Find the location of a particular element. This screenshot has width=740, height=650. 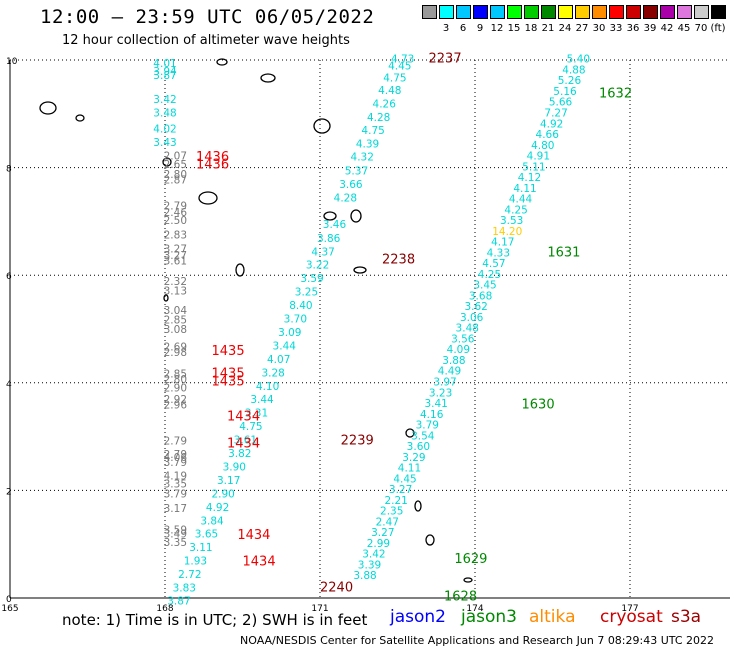

y-tick-label: 10 is located at coordinates (12, 62).